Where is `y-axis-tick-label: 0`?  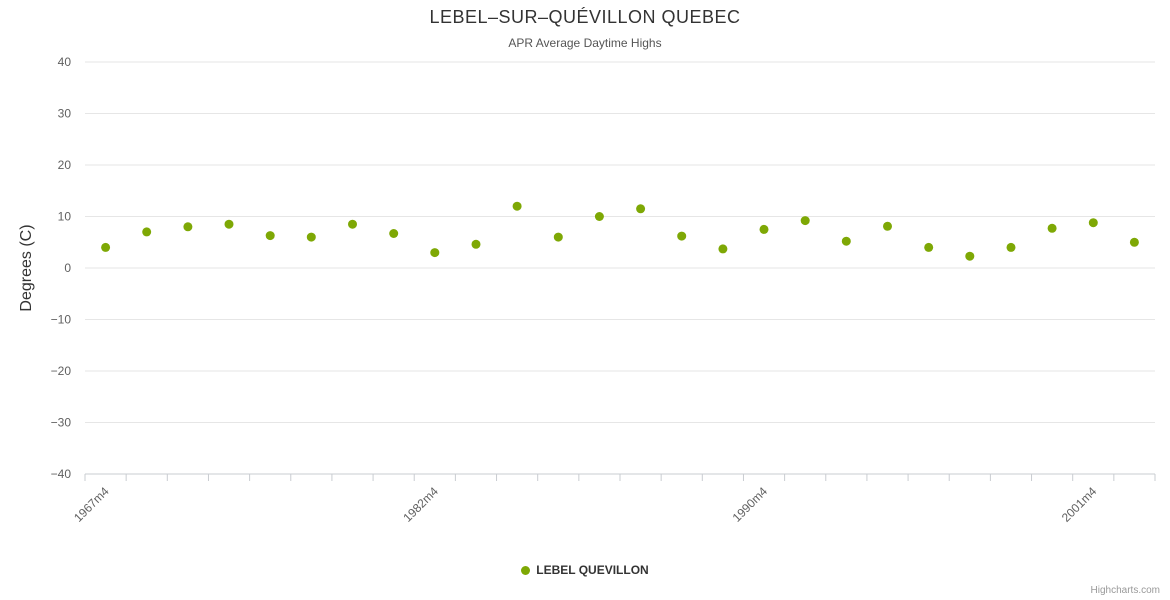 y-axis-tick-label: 0 is located at coordinates (67, 268).